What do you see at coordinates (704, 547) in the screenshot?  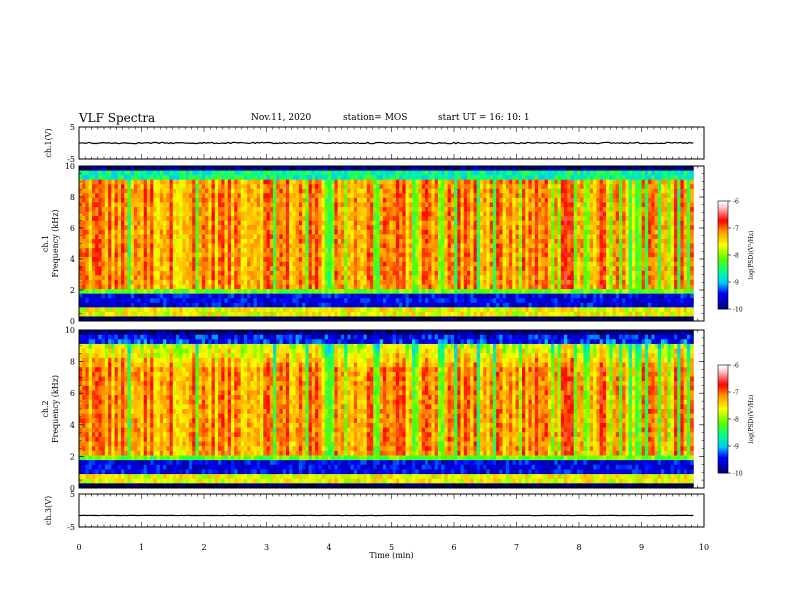 I see `x-tick-label: 10` at bounding box center [704, 547].